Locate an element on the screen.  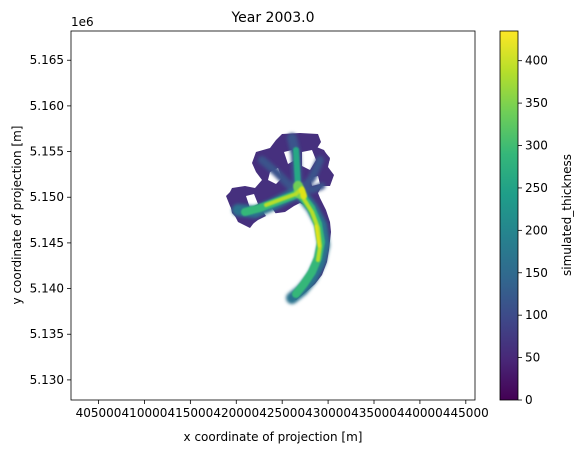
y-tick-label: 5.135 is located at coordinates (47, 334).